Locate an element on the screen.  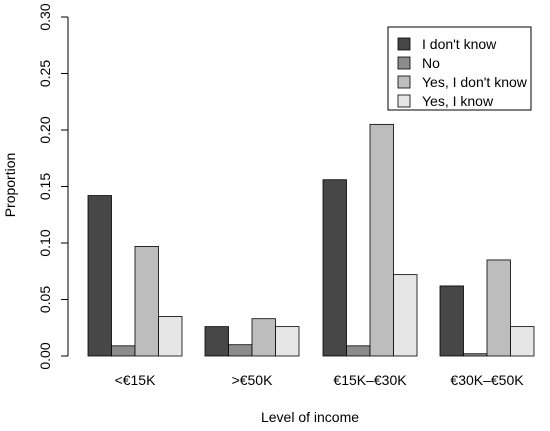
y-axis: 0.00 0.05 0.10 0.15 0.20 0.25 0.30 is located at coordinates (53, 186).